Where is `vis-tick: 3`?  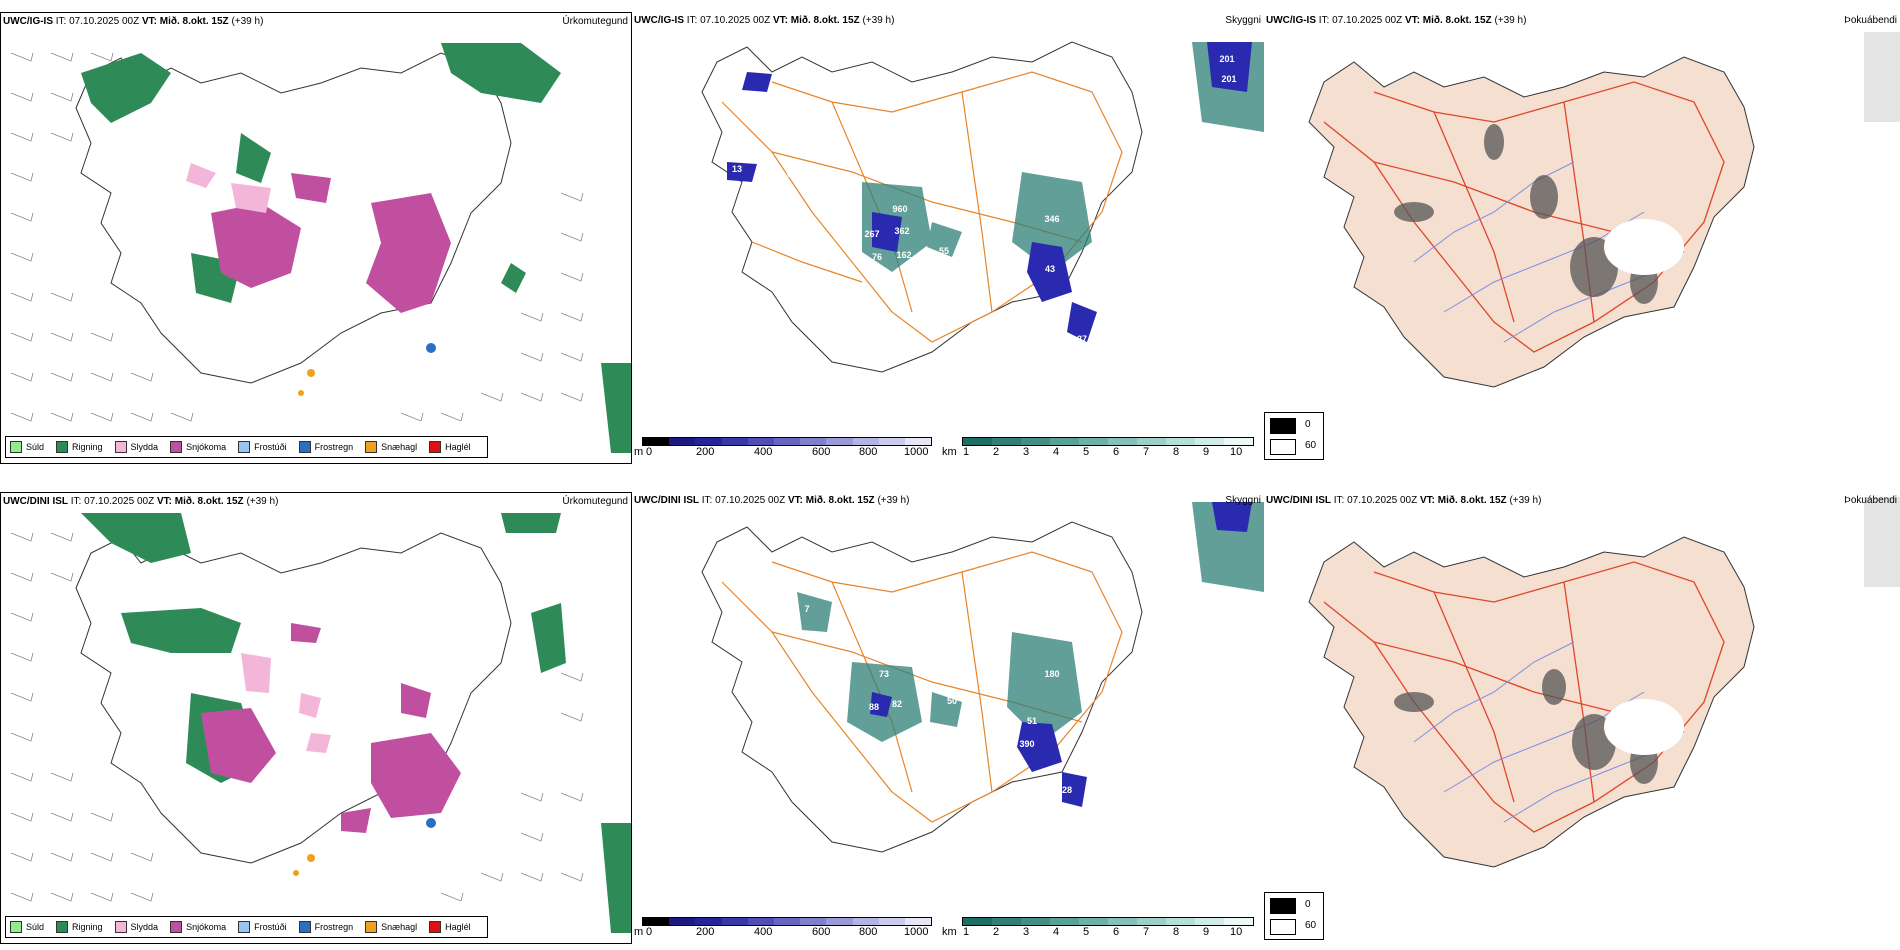
vis-tick: 3 is located at coordinates (1026, 932).